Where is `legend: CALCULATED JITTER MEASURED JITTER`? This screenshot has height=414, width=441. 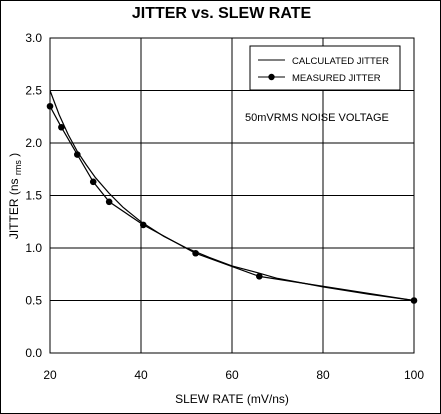
legend: CALCULATED JITTER MEASURED JITTER is located at coordinates (325, 68).